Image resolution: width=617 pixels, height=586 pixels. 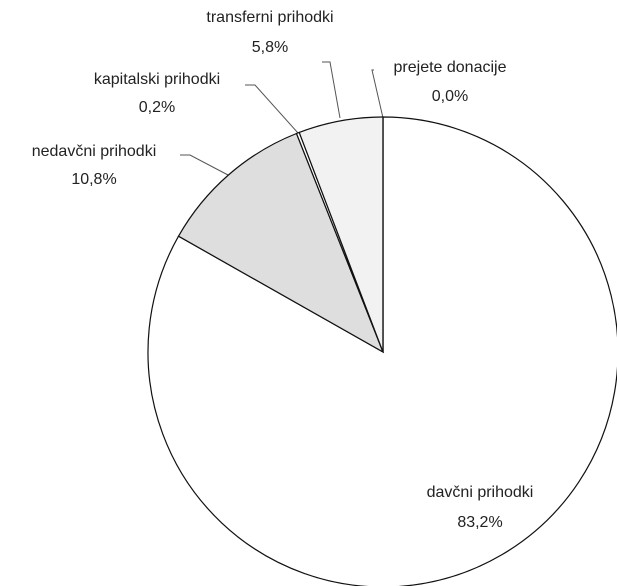 What do you see at coordinates (269, 17) in the screenshot?
I see `slice-label: transferni prihodki` at bounding box center [269, 17].